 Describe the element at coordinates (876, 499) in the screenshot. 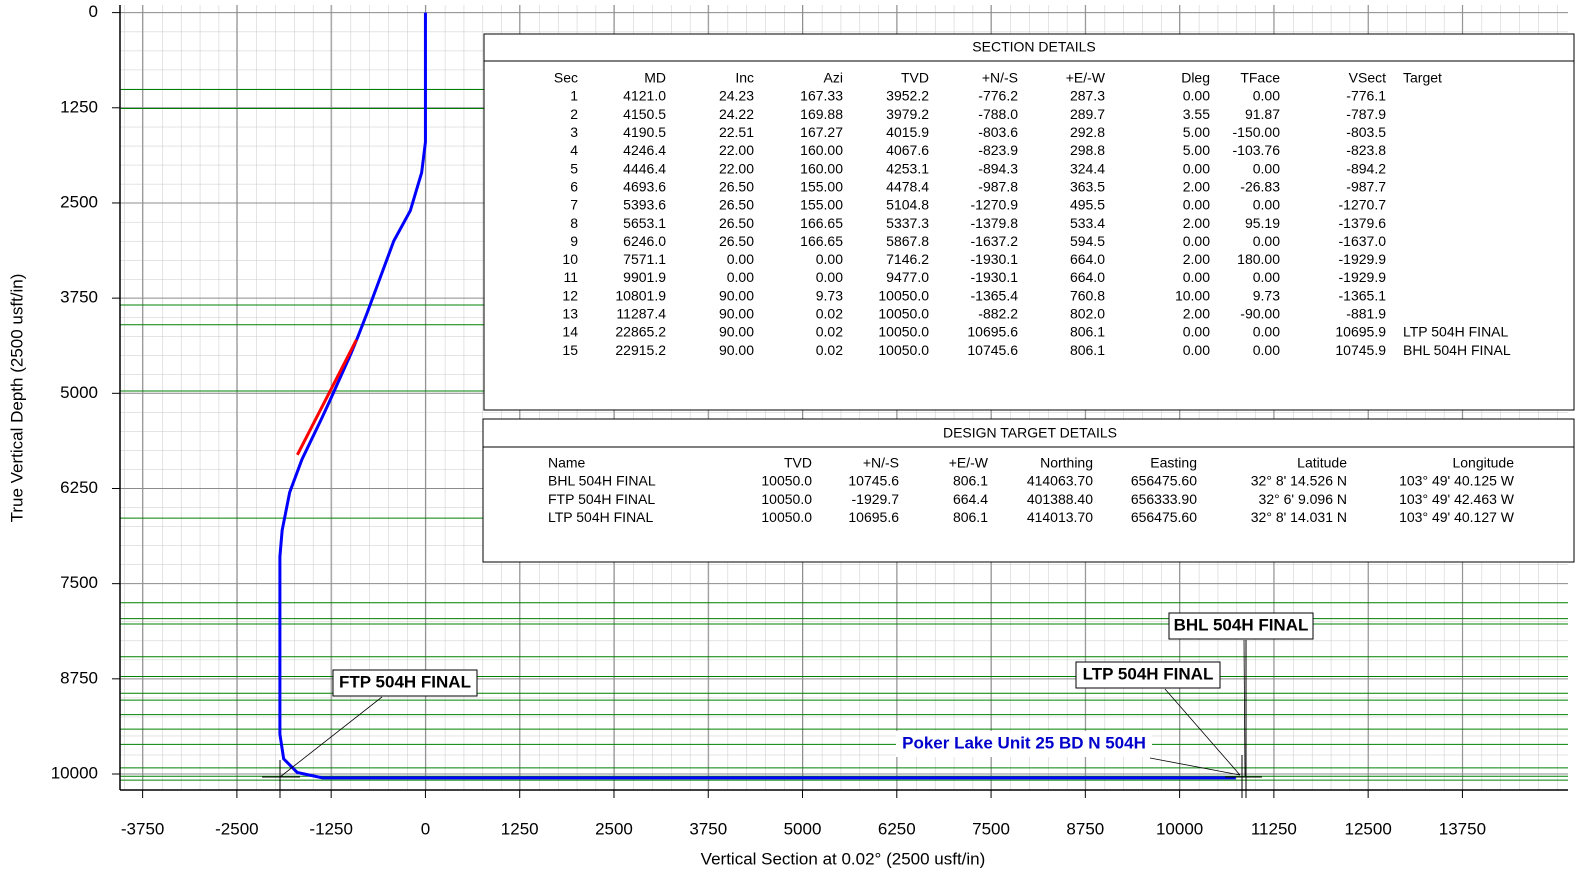

I see `cell: -1929.7` at that location.